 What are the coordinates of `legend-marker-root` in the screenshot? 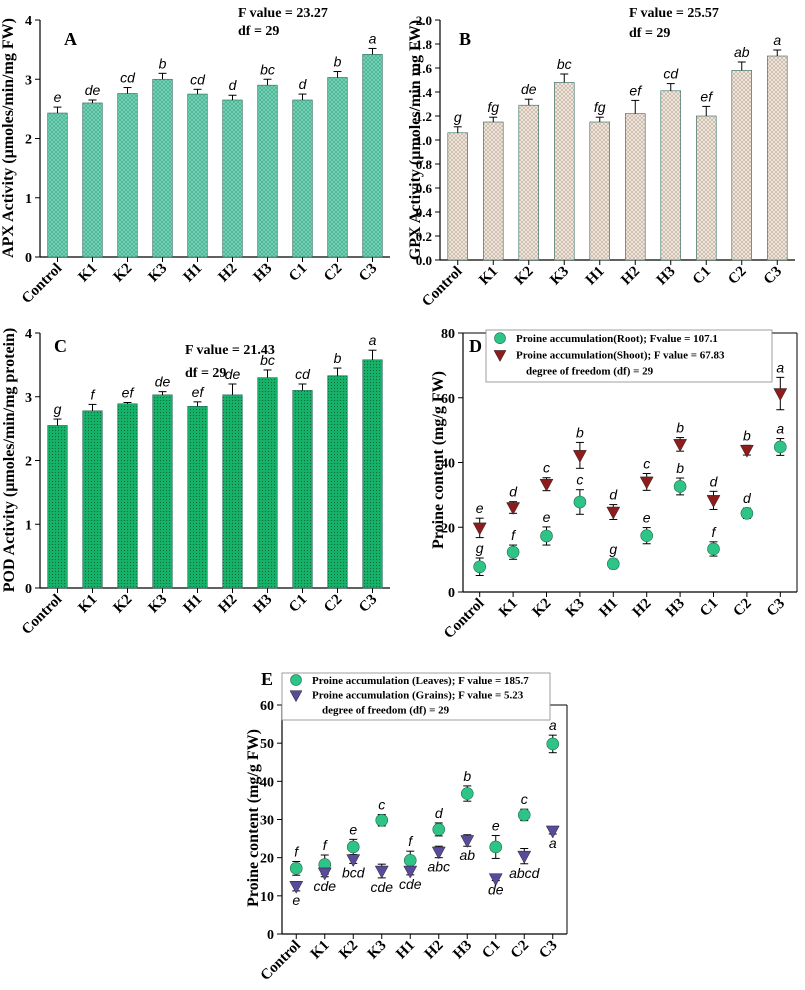 It's located at (500, 338).